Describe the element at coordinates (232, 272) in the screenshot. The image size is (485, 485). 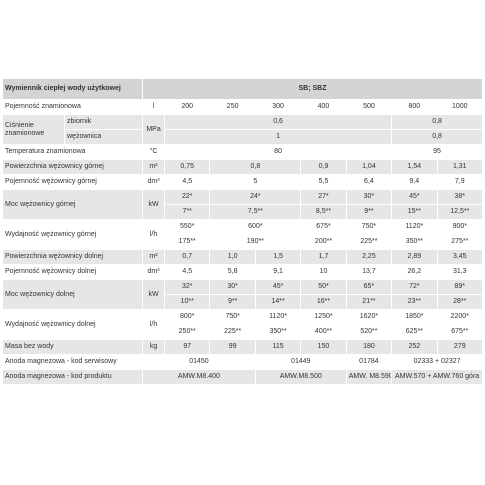
I see `cell: 5,8` at that location.